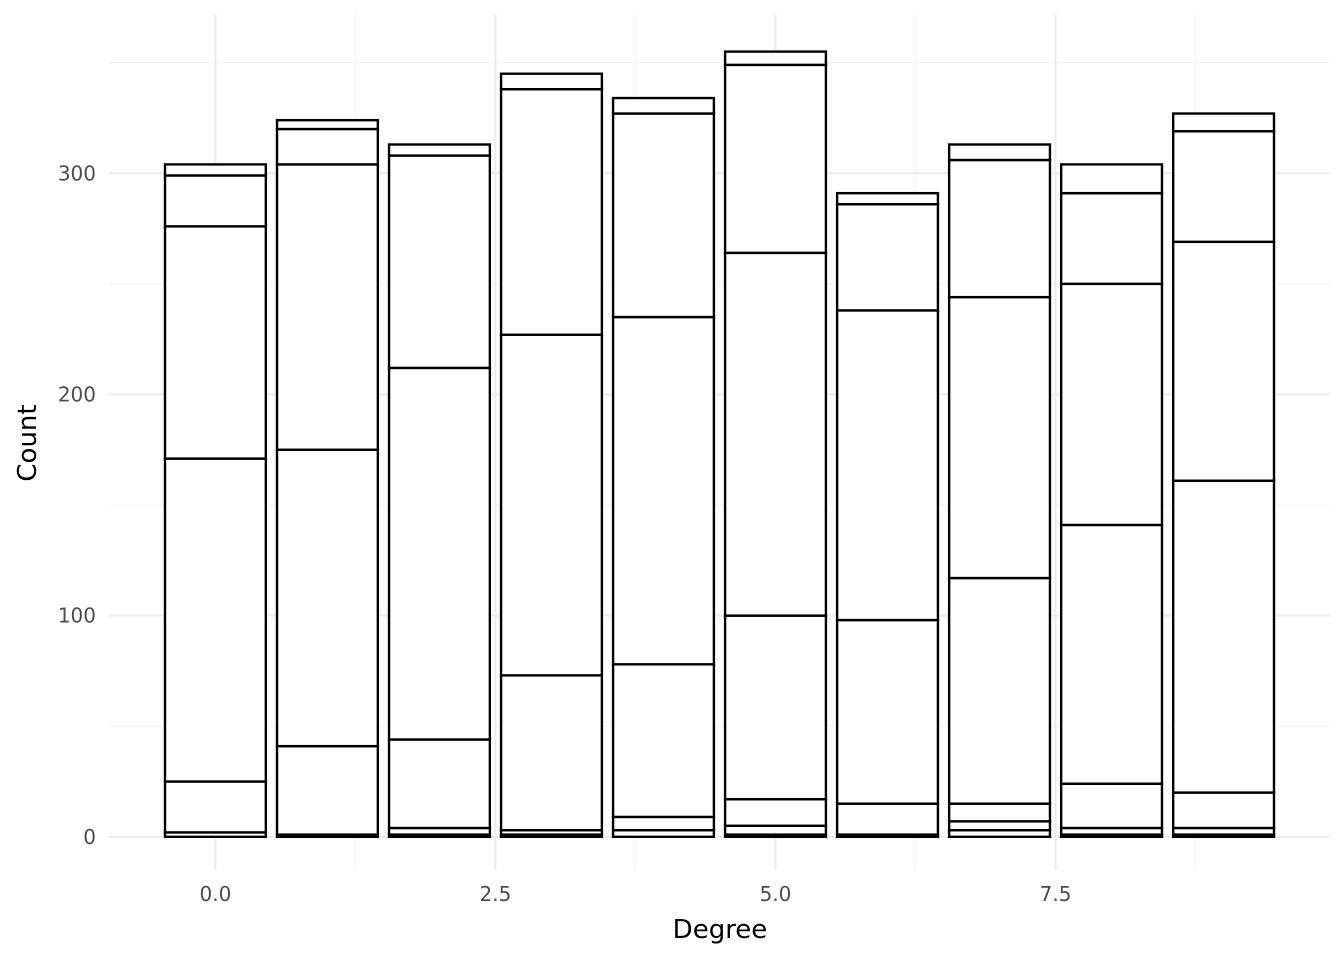  I want to click on x-tick-label: 5.0, so click(776, 894).